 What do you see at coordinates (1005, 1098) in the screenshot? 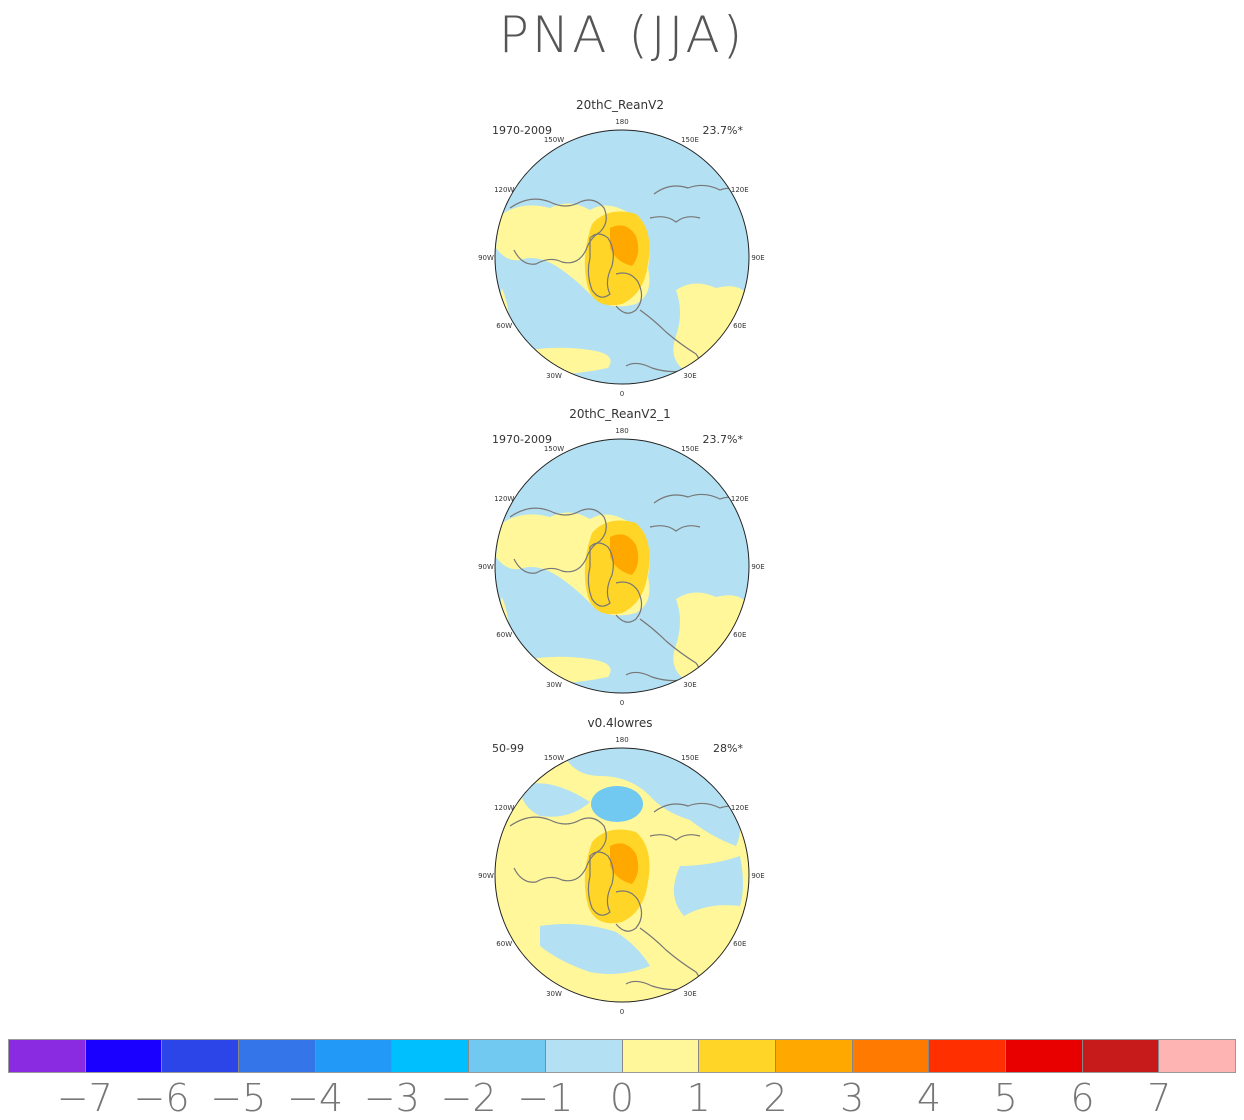
I see `colorbar-tick-label: 5` at bounding box center [1005, 1098].